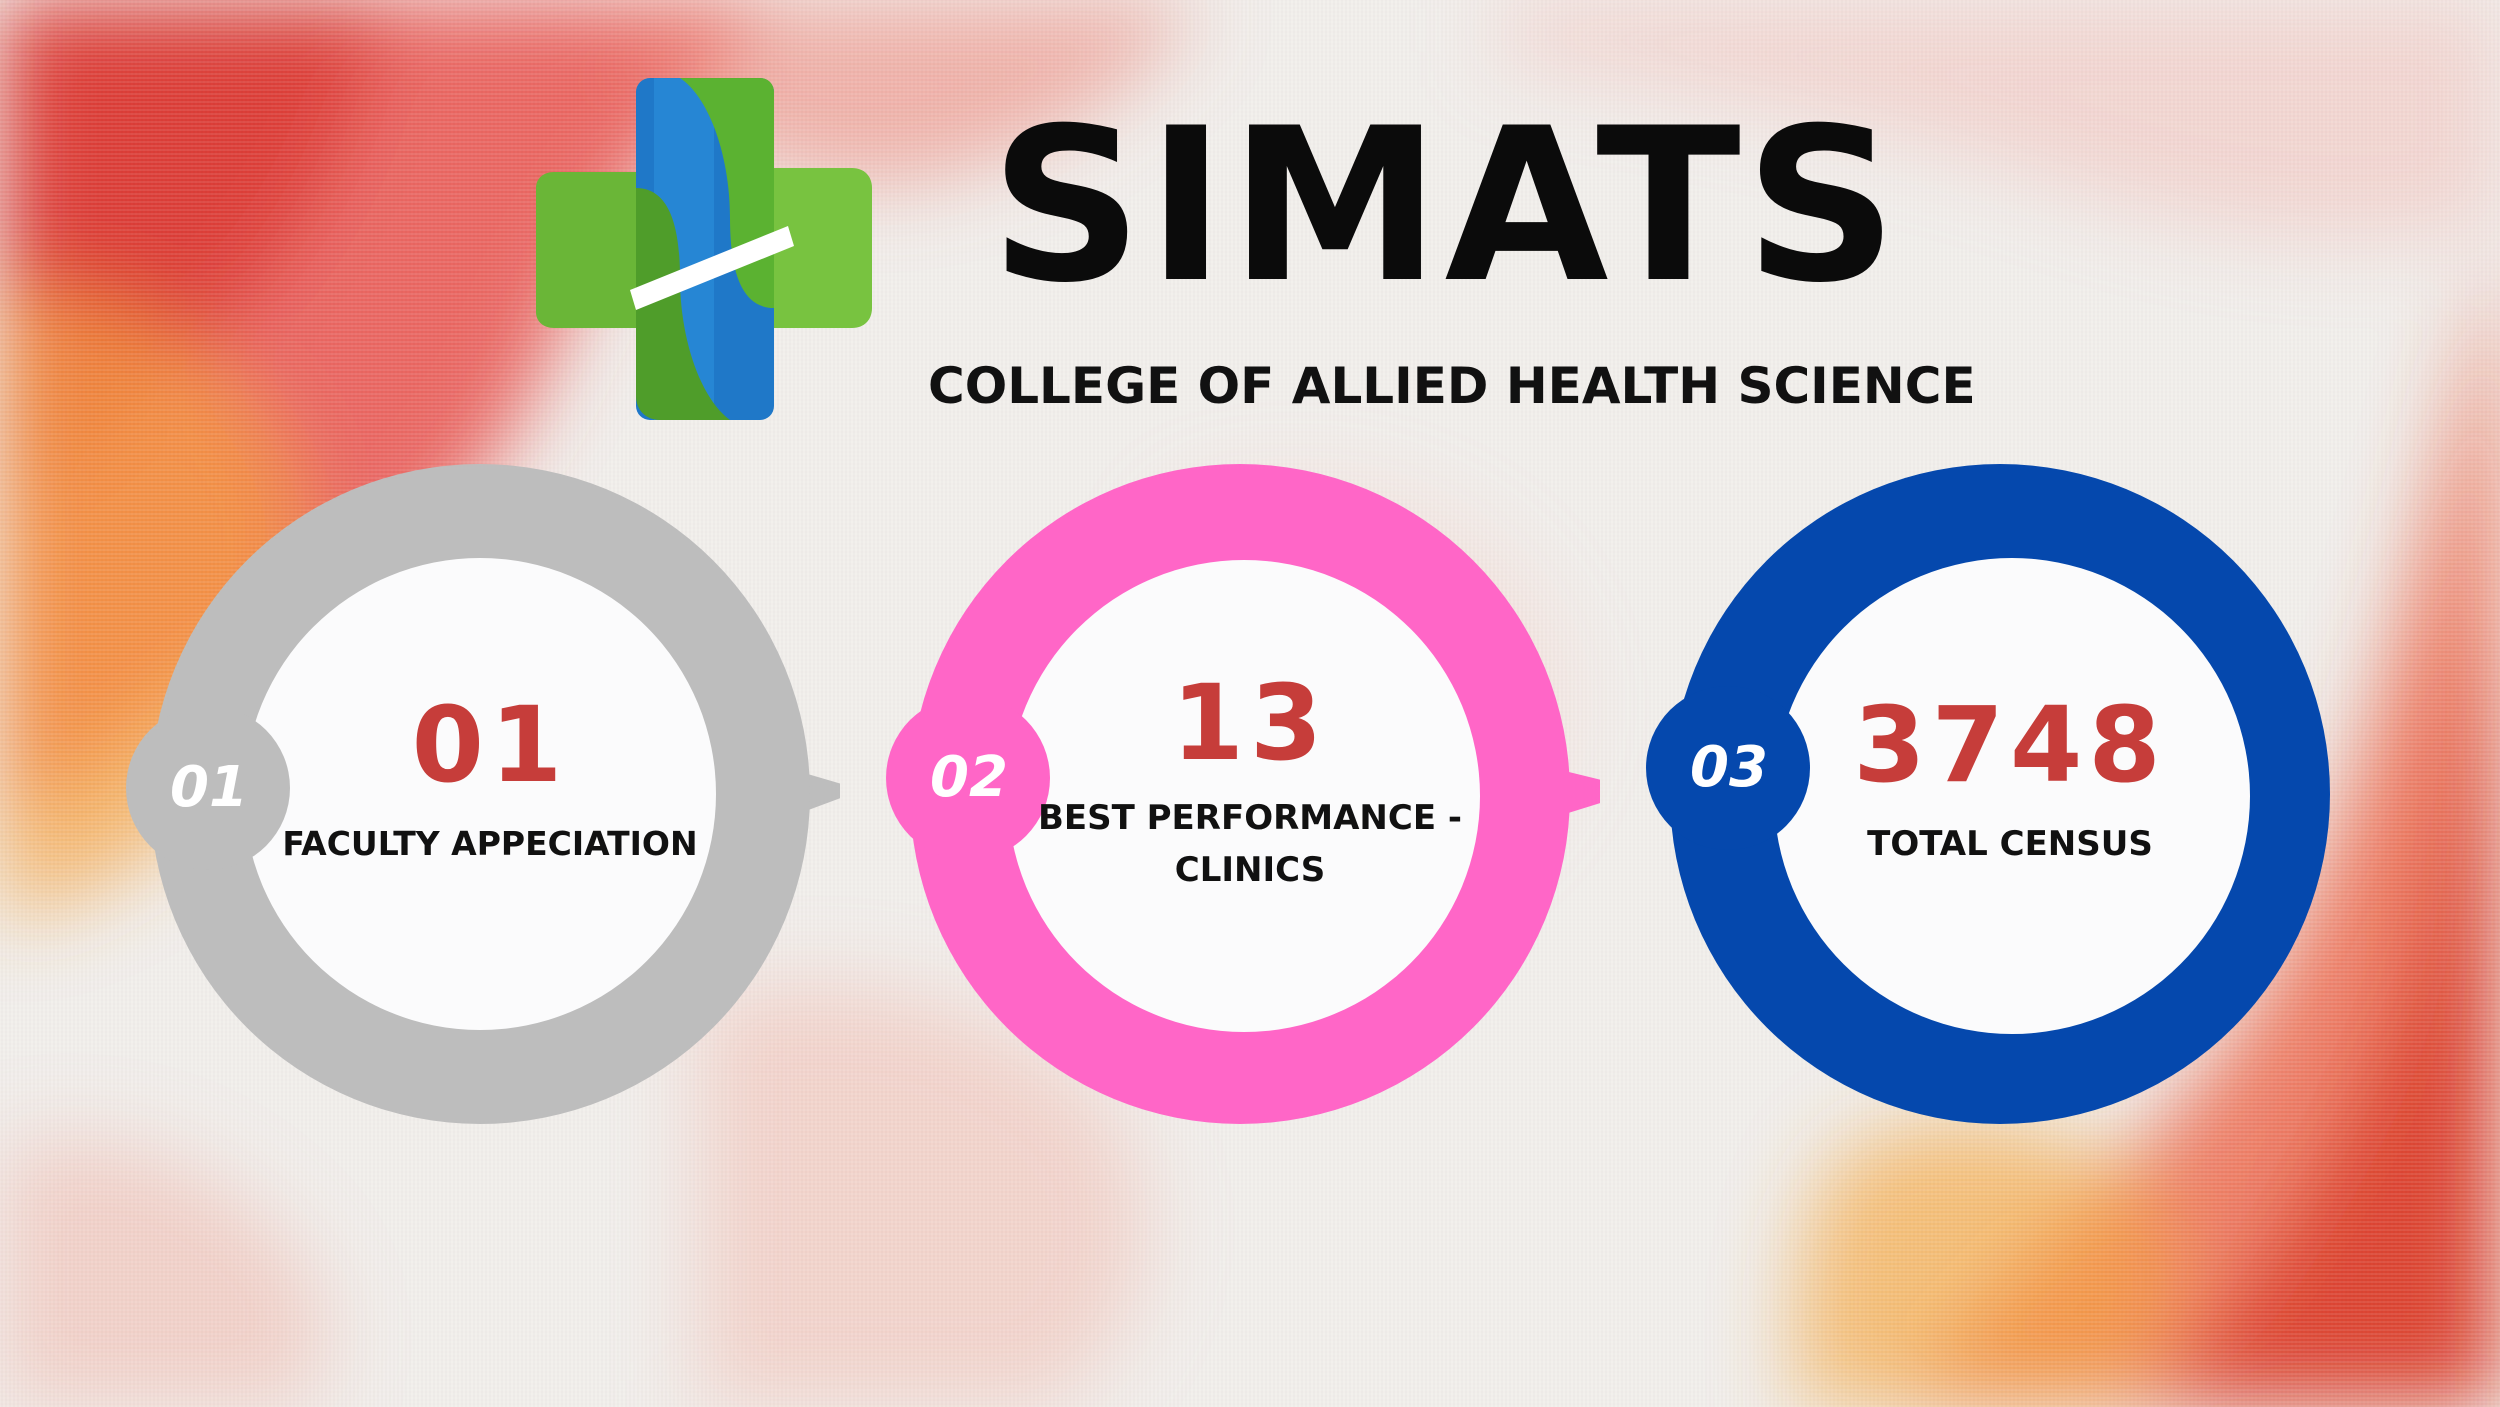  What do you see at coordinates (490, 745) in the screenshot?
I see `stat-value: 01` at bounding box center [490, 745].